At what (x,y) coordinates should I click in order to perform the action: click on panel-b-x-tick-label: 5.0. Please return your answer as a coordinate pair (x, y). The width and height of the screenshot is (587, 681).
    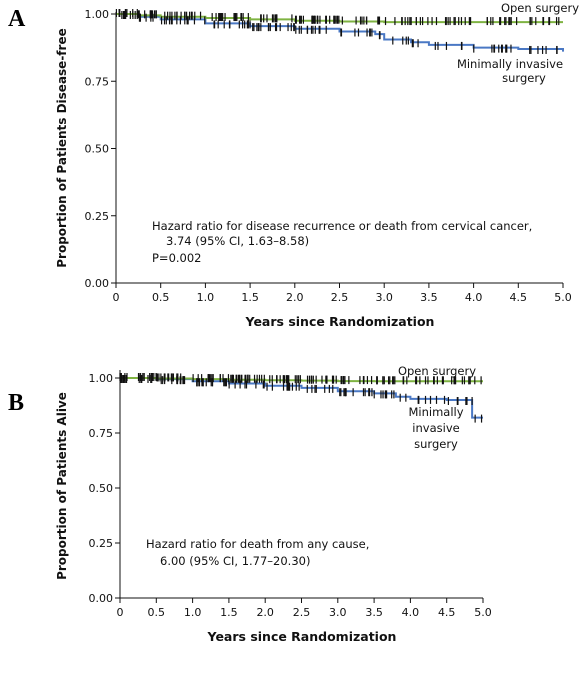
    Looking at the image, I should click on (483, 612).